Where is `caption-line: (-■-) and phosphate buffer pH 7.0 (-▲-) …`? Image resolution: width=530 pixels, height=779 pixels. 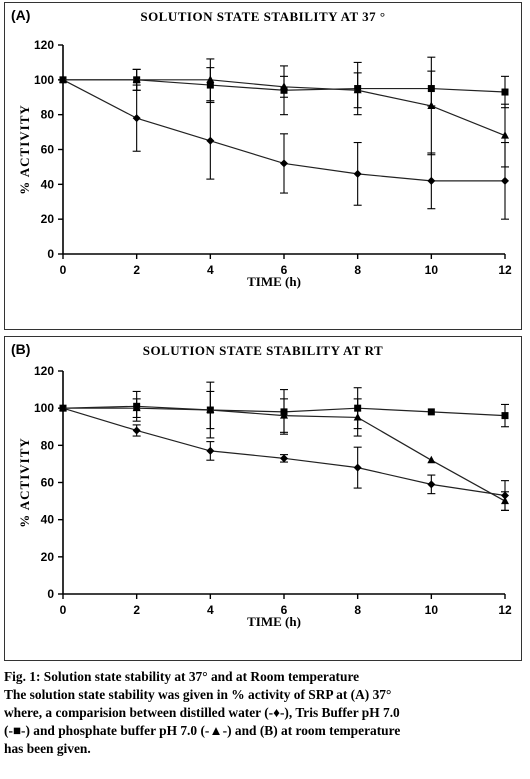
caption-line: (-■-) and phosphate buffer pH 7.0 (-▲-) … is located at coordinates (202, 730).